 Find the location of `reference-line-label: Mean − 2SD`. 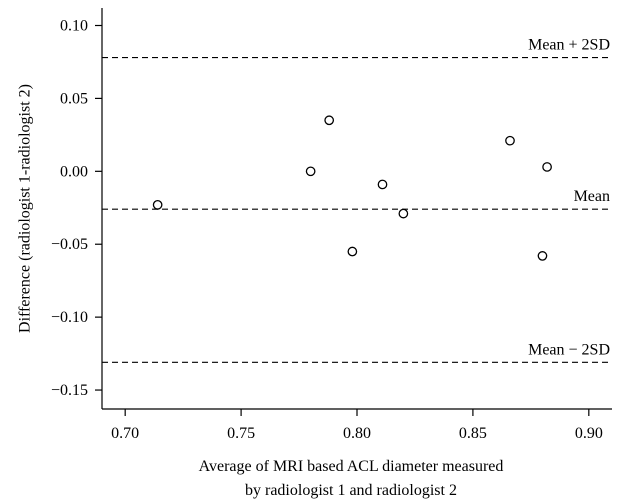

reference-line-label: Mean − 2SD is located at coordinates (569, 349).